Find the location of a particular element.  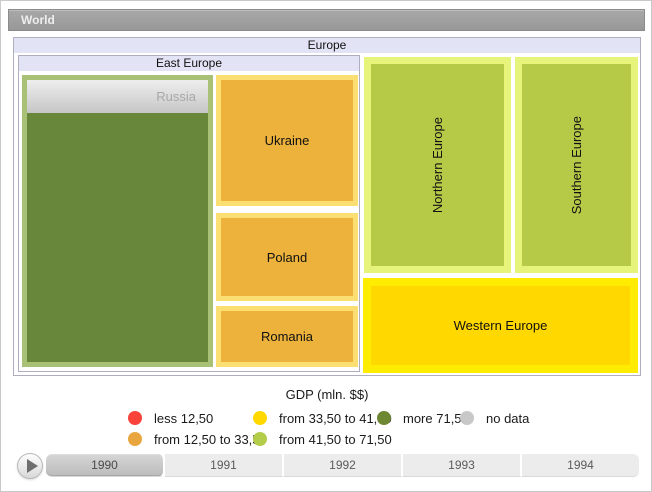

treemap-node-southern-europe: Southern Europe is located at coordinates (576, 165).